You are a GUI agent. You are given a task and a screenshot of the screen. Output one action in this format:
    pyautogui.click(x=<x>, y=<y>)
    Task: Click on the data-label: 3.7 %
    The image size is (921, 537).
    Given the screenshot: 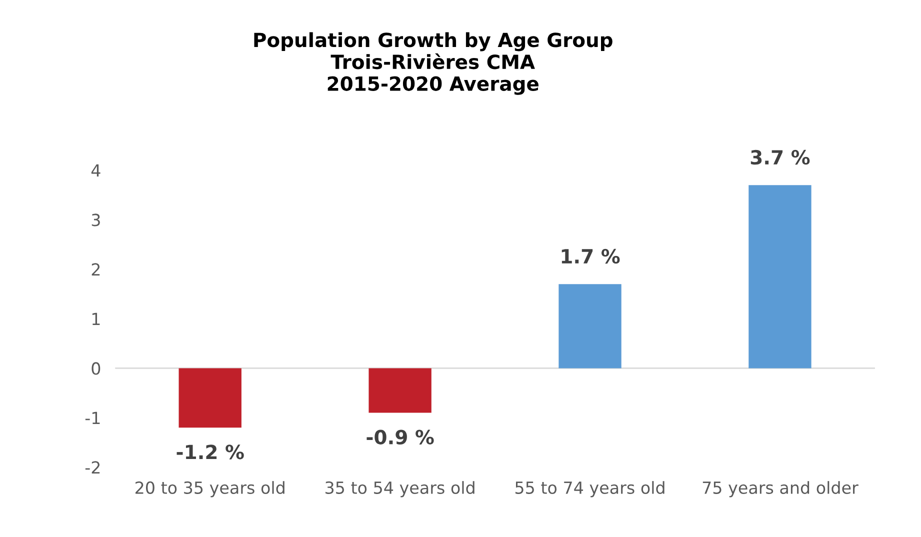 What is the action you would take?
    pyautogui.click(x=780, y=157)
    